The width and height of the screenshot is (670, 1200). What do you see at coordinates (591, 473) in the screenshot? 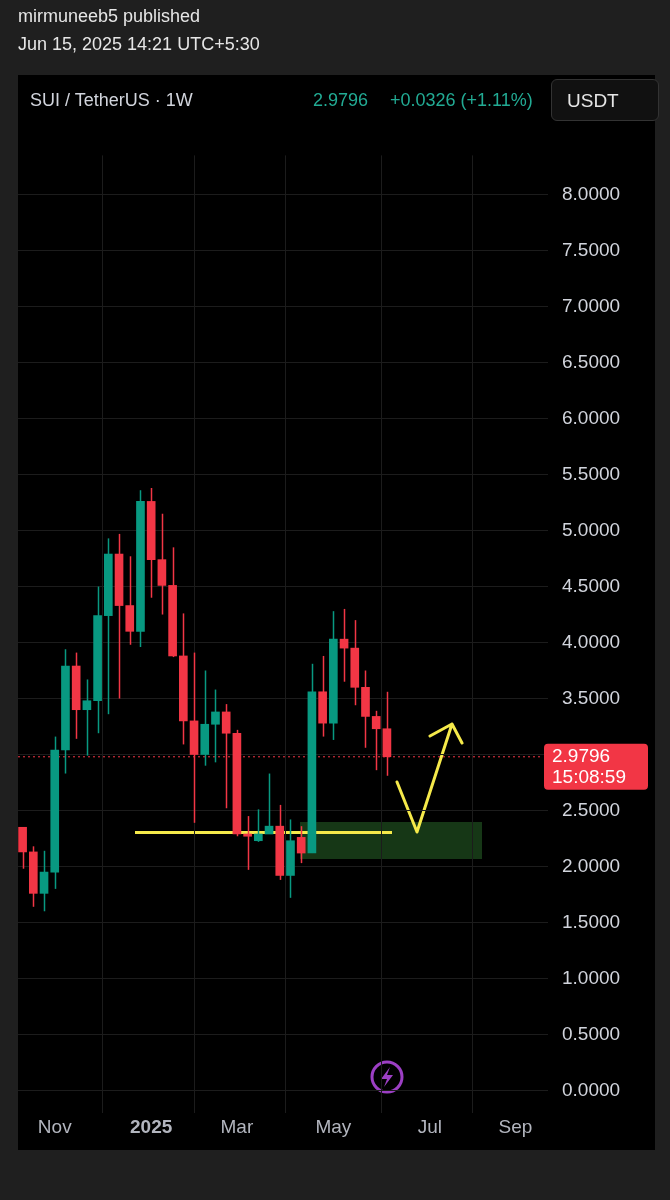
I see `y-tick-label: 5.5000` at bounding box center [591, 473].